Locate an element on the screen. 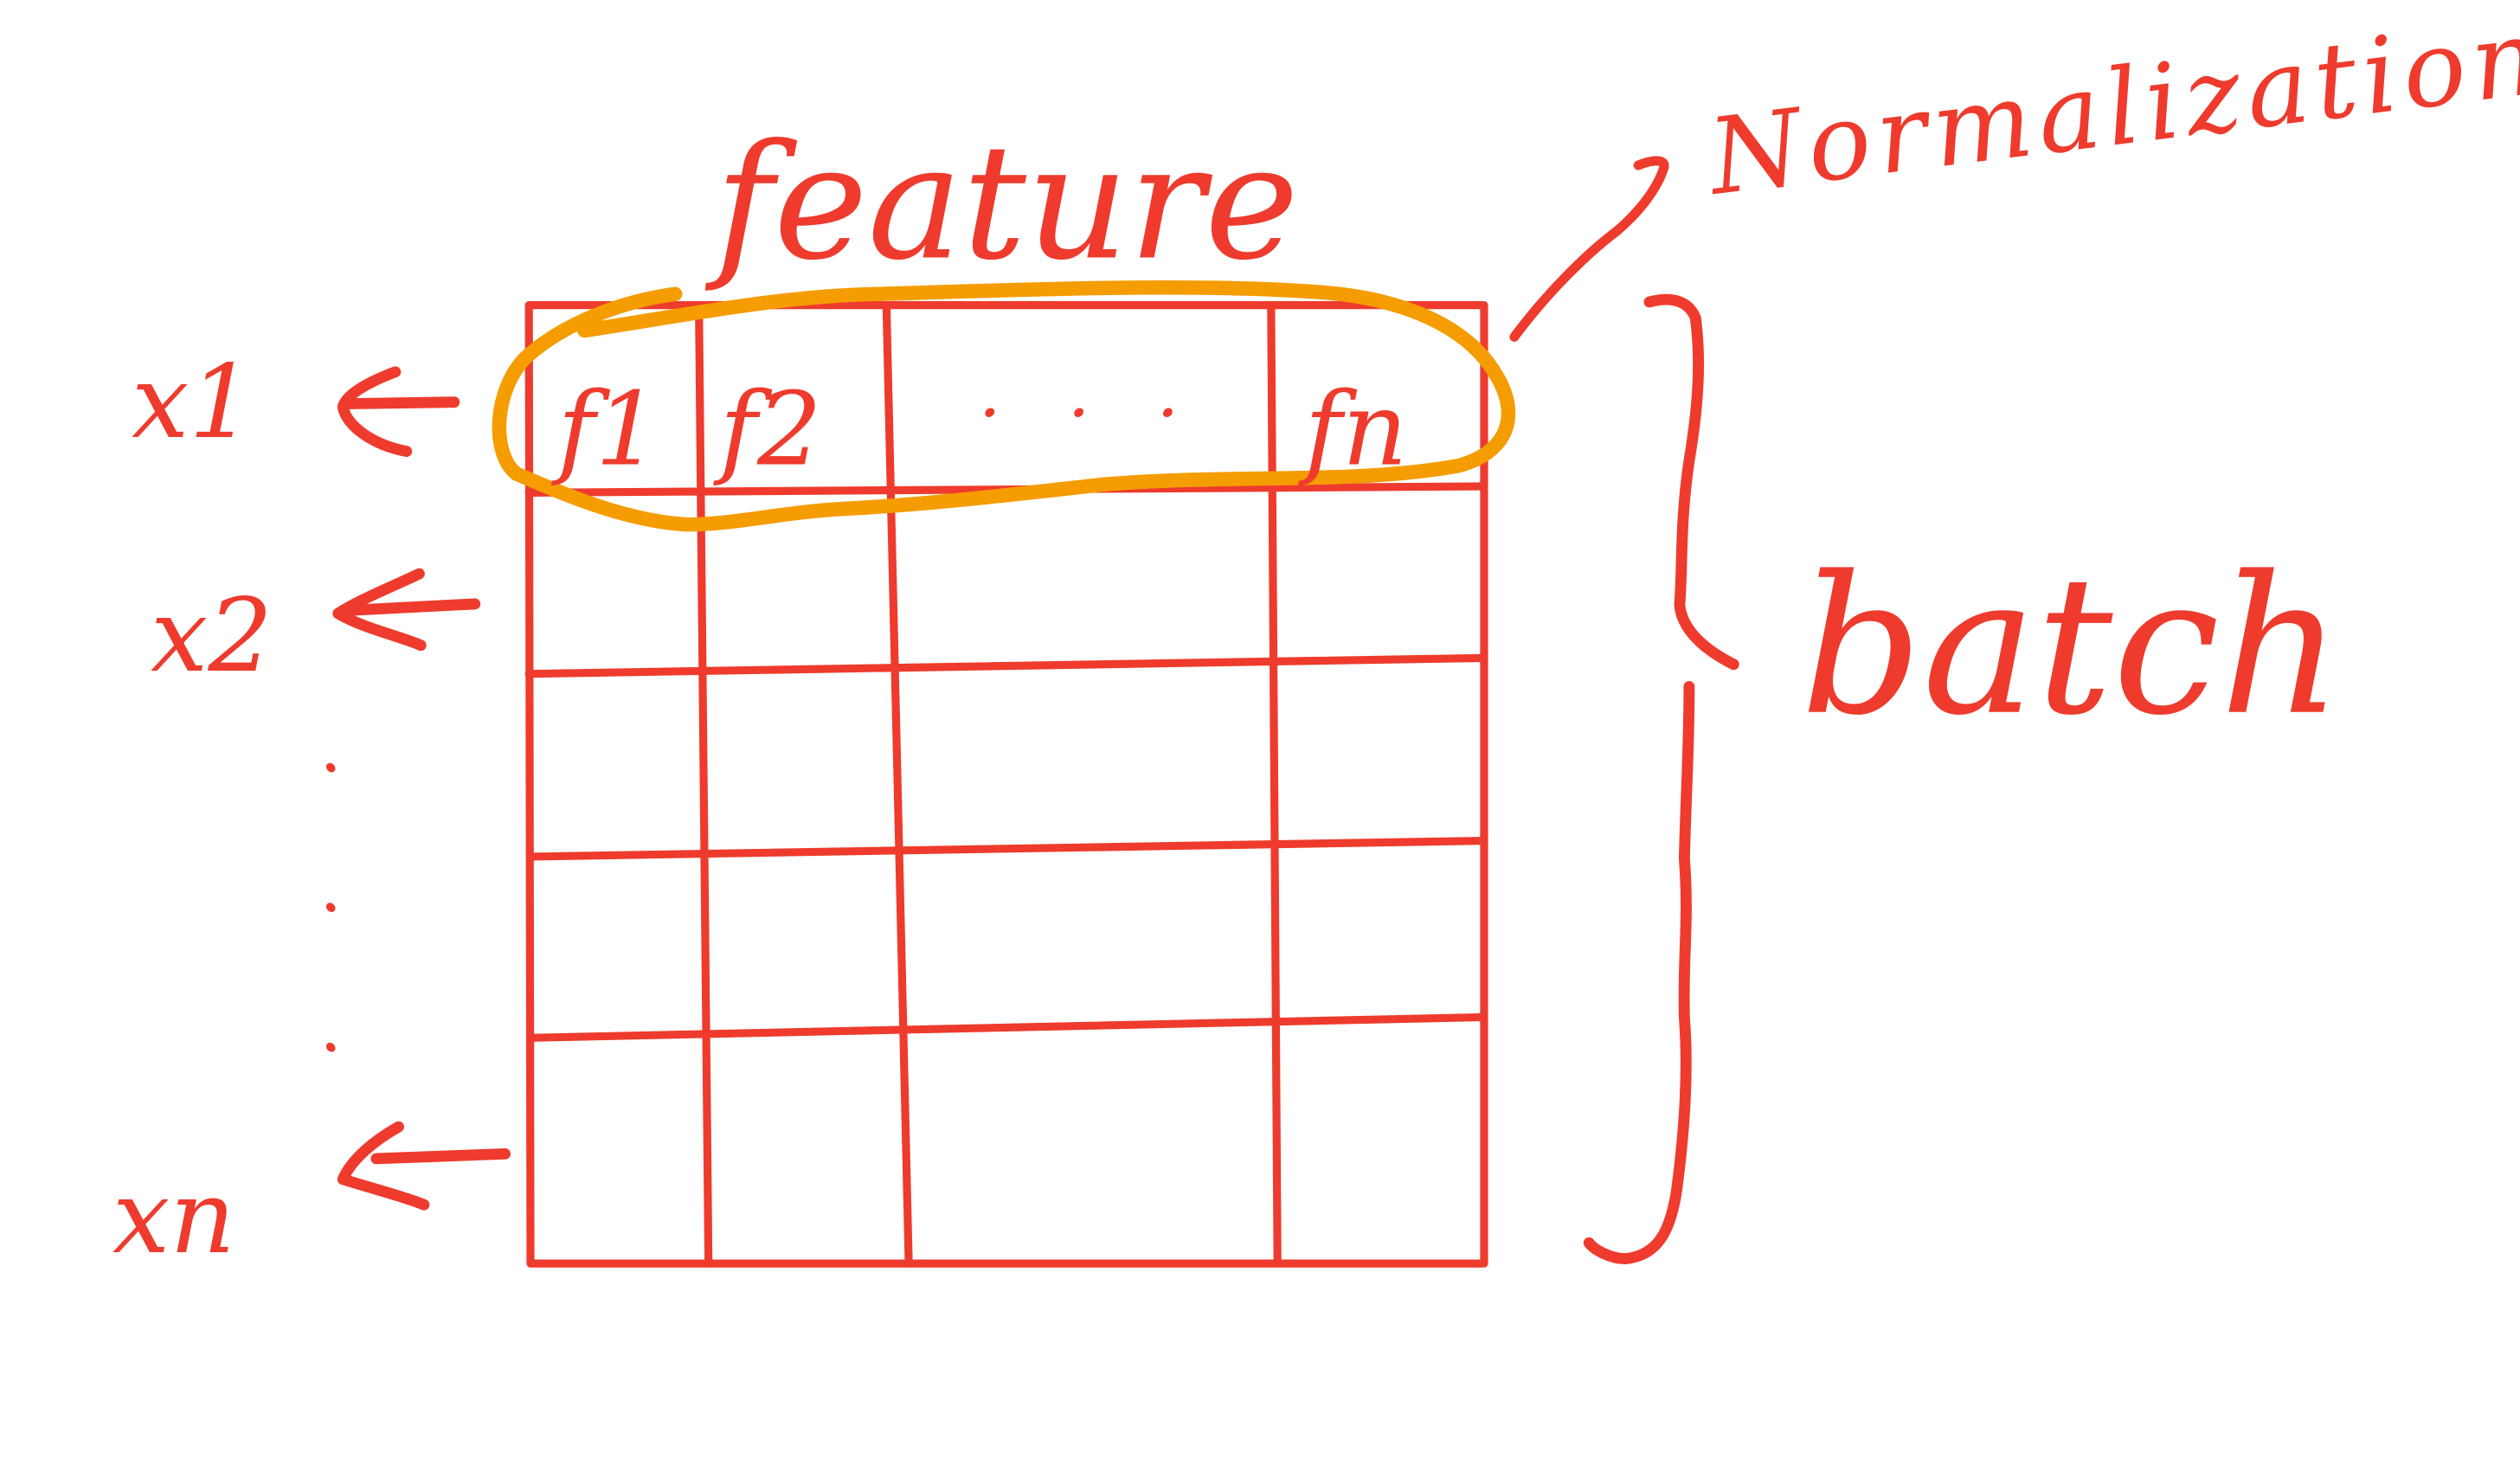  row-arrow-x2 is located at coordinates (406, 610).